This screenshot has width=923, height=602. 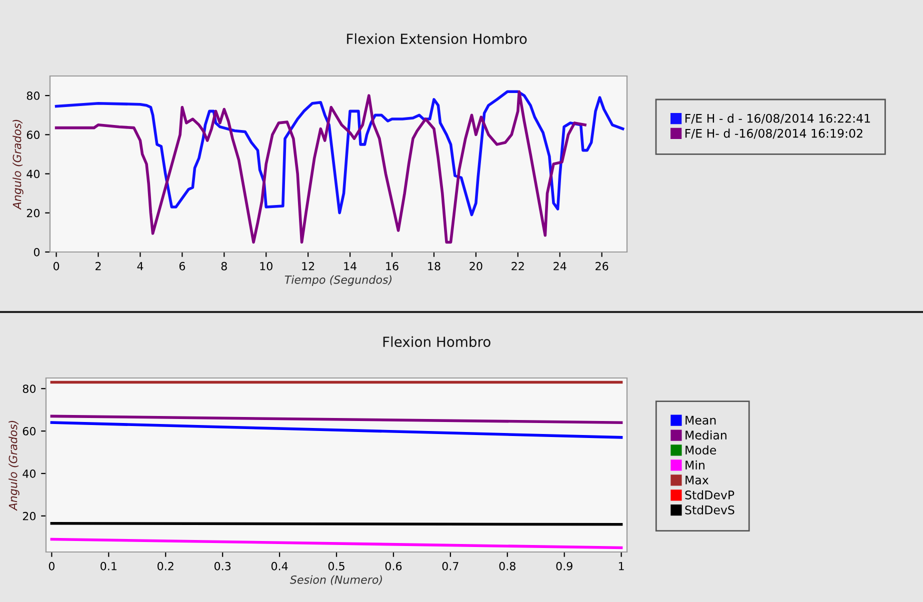 I want to click on x-tick-label: 14, so click(x=350, y=266).